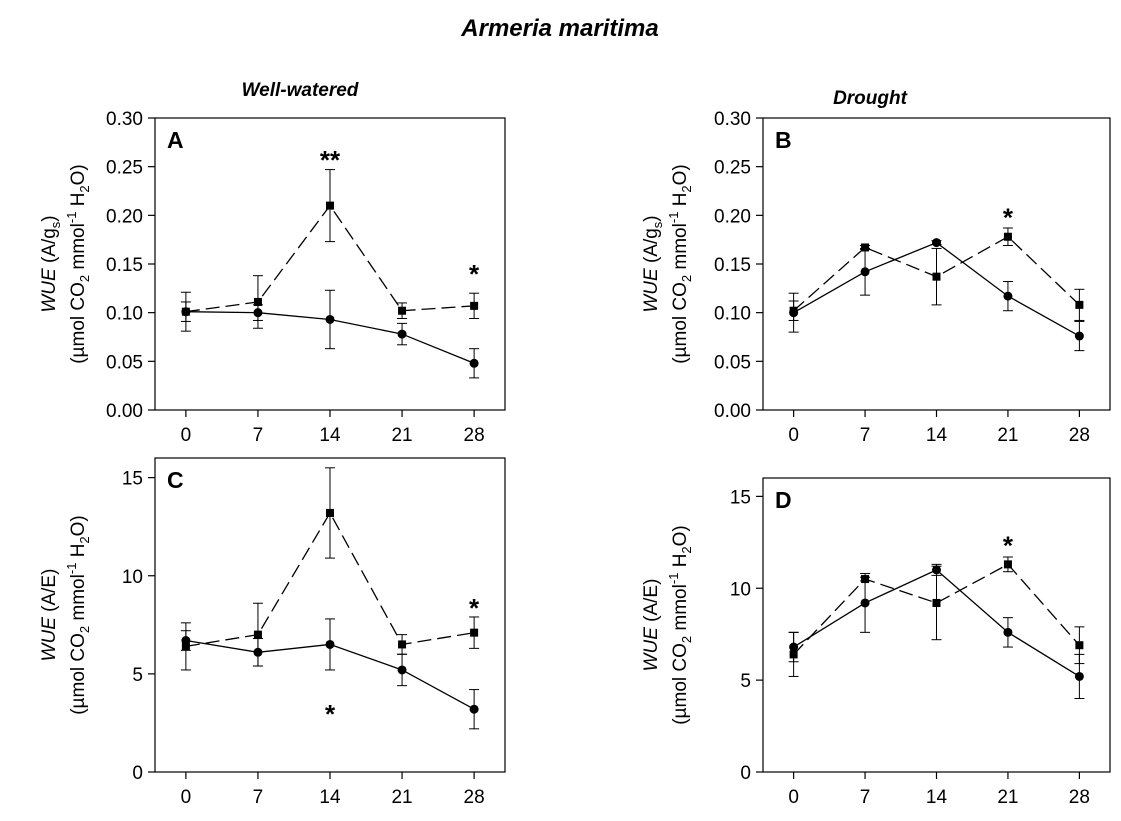 The height and width of the screenshot is (821, 1121). Describe the element at coordinates (330, 579) in the screenshot. I see `panel-c-series-dashed-line` at that location.